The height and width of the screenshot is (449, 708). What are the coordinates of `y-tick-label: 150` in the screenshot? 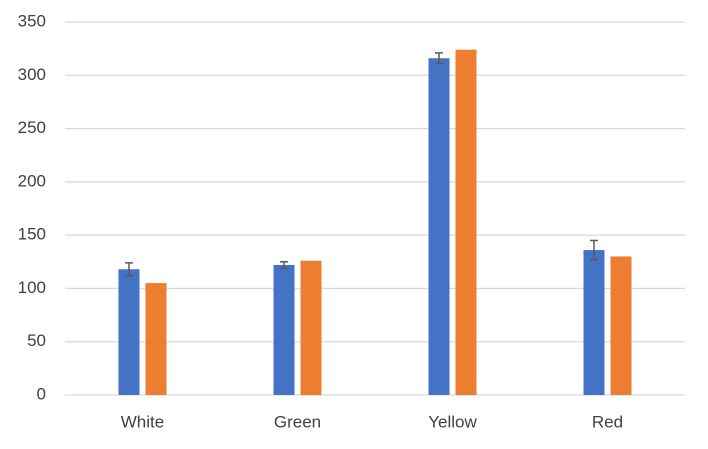 It's located at (32, 234).